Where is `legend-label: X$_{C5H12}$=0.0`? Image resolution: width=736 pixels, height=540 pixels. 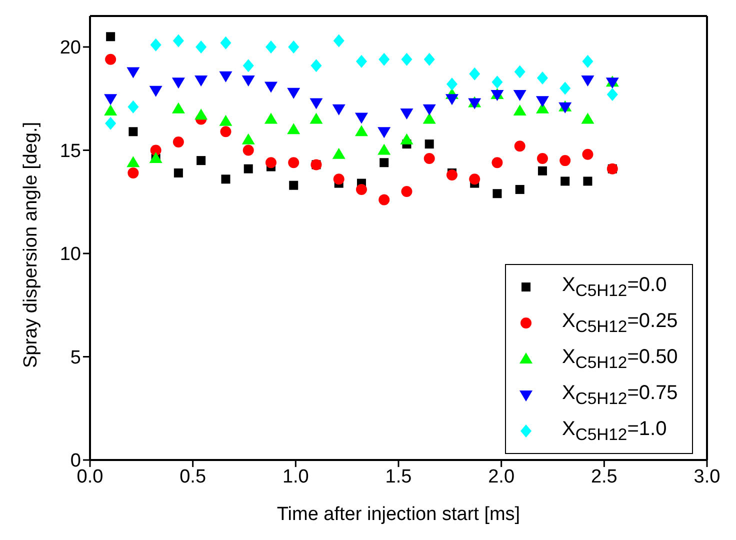 legend-label: X$_{C5H12}$=0.0 is located at coordinates (614, 287).